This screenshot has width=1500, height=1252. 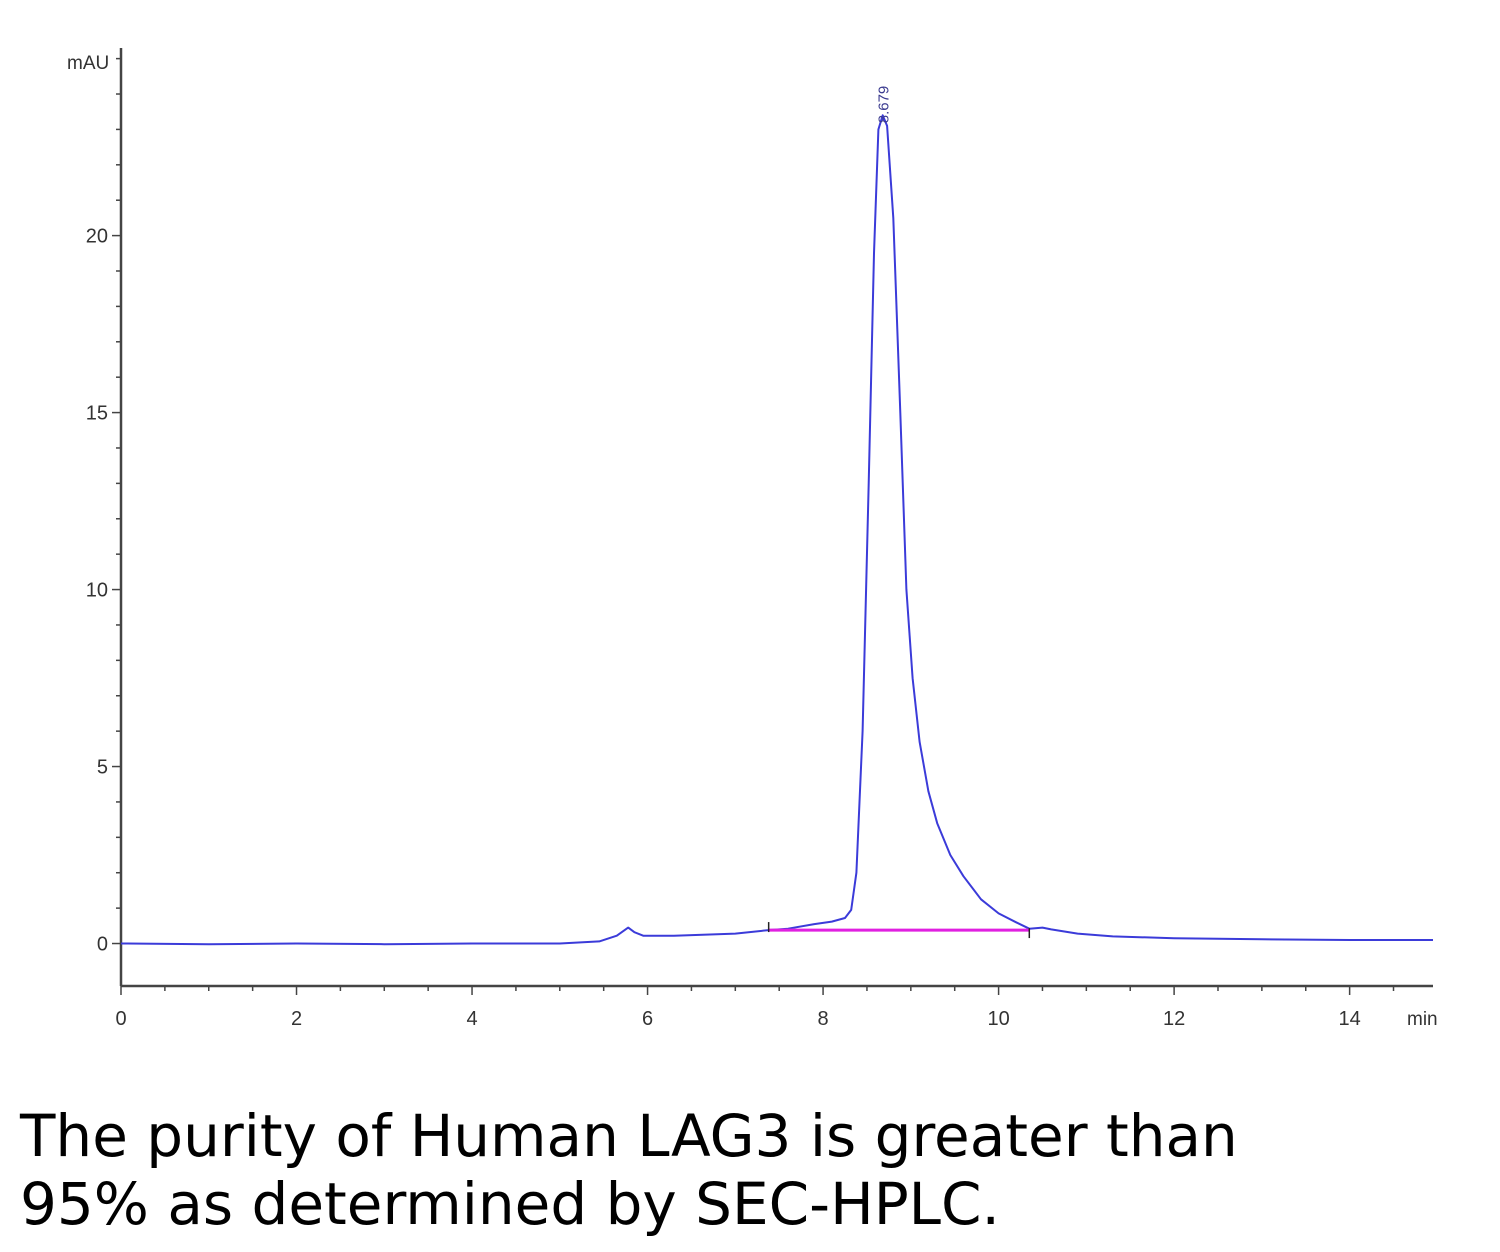 What do you see at coordinates (1422, 1019) in the screenshot?
I see `x-unit-label: min` at bounding box center [1422, 1019].